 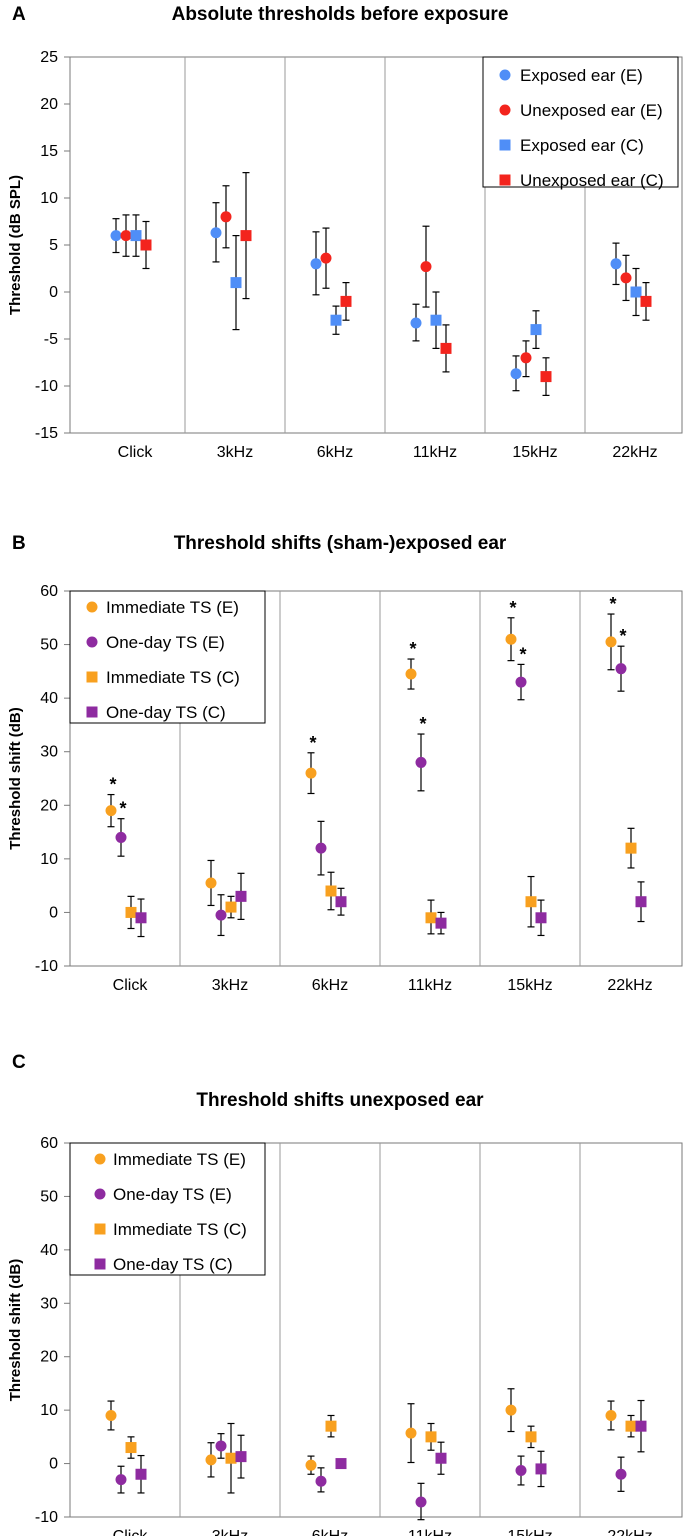 What do you see at coordinates (49, 698) in the screenshot?
I see `y-tick-label: 40` at bounding box center [49, 698].